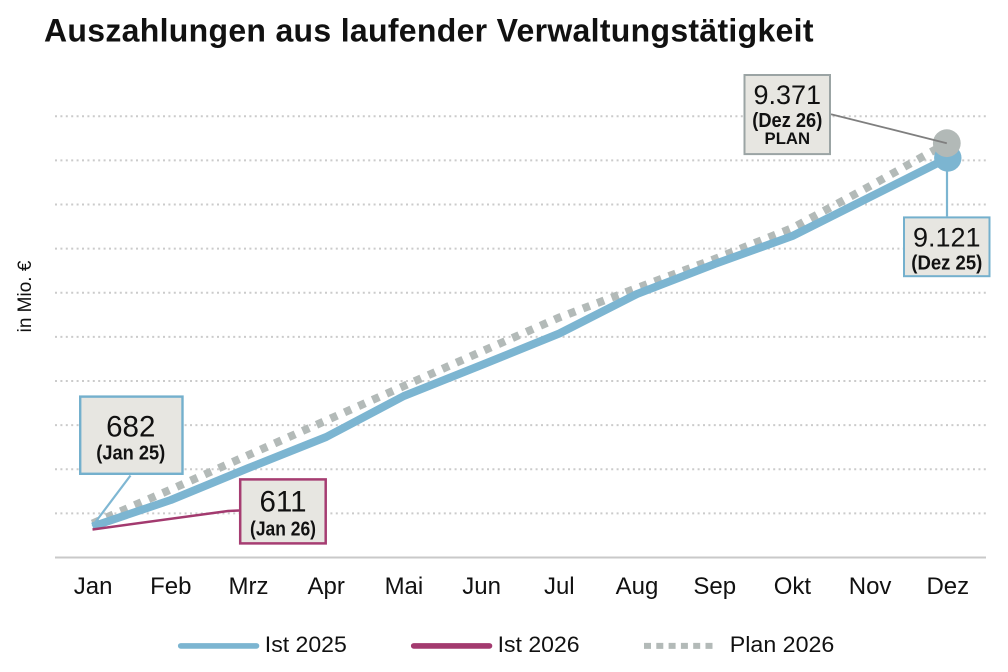 The width and height of the screenshot is (1008, 672). What do you see at coordinates (539, 644) in the screenshot?
I see `svg-text: Ist 2026` at bounding box center [539, 644].